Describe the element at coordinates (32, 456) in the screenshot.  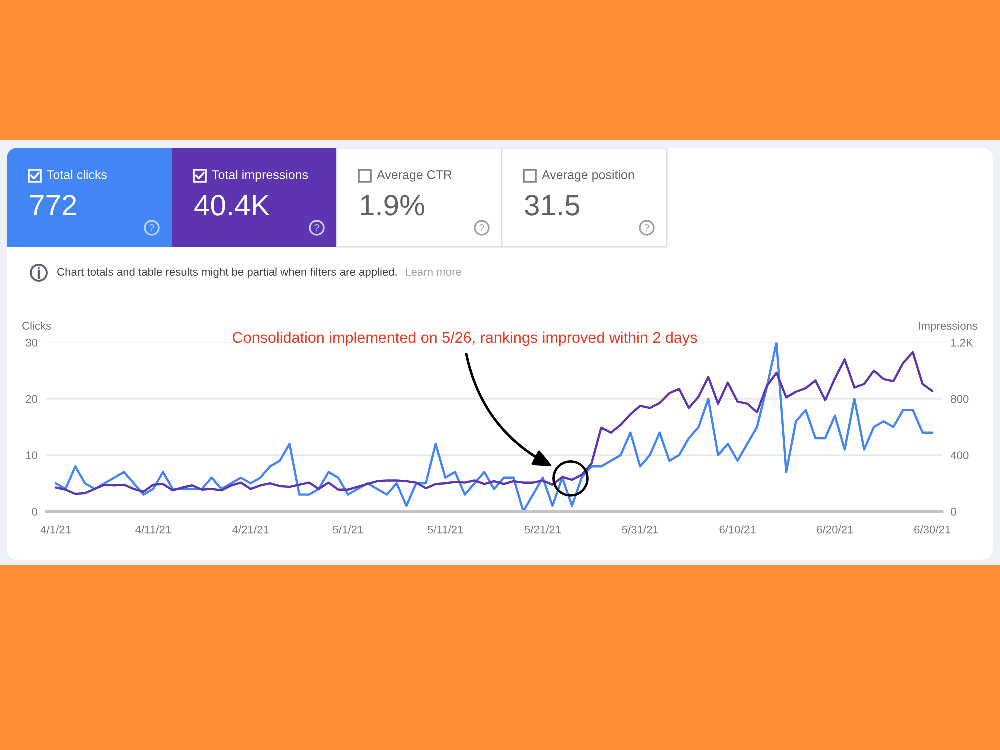
I see `y-tick-label: 10` at that location.